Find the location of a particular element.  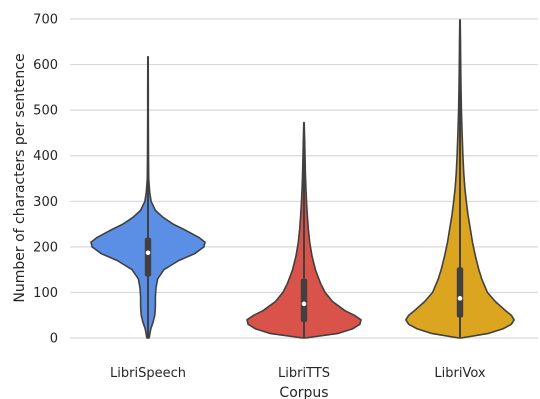

x-axis-label: Corpus is located at coordinates (303, 392).